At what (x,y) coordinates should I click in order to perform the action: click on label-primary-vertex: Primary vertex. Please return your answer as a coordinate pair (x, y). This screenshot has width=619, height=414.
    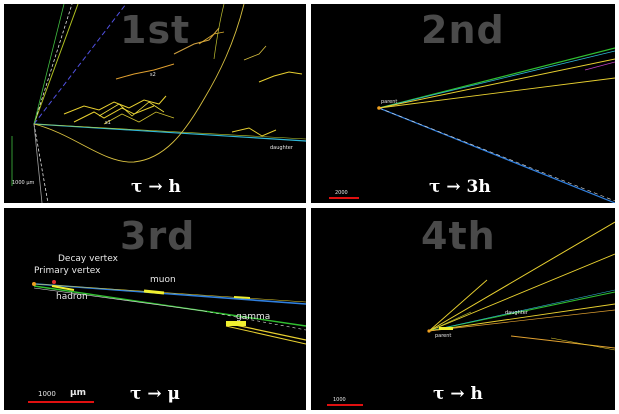
    Looking at the image, I should click on (67, 271).